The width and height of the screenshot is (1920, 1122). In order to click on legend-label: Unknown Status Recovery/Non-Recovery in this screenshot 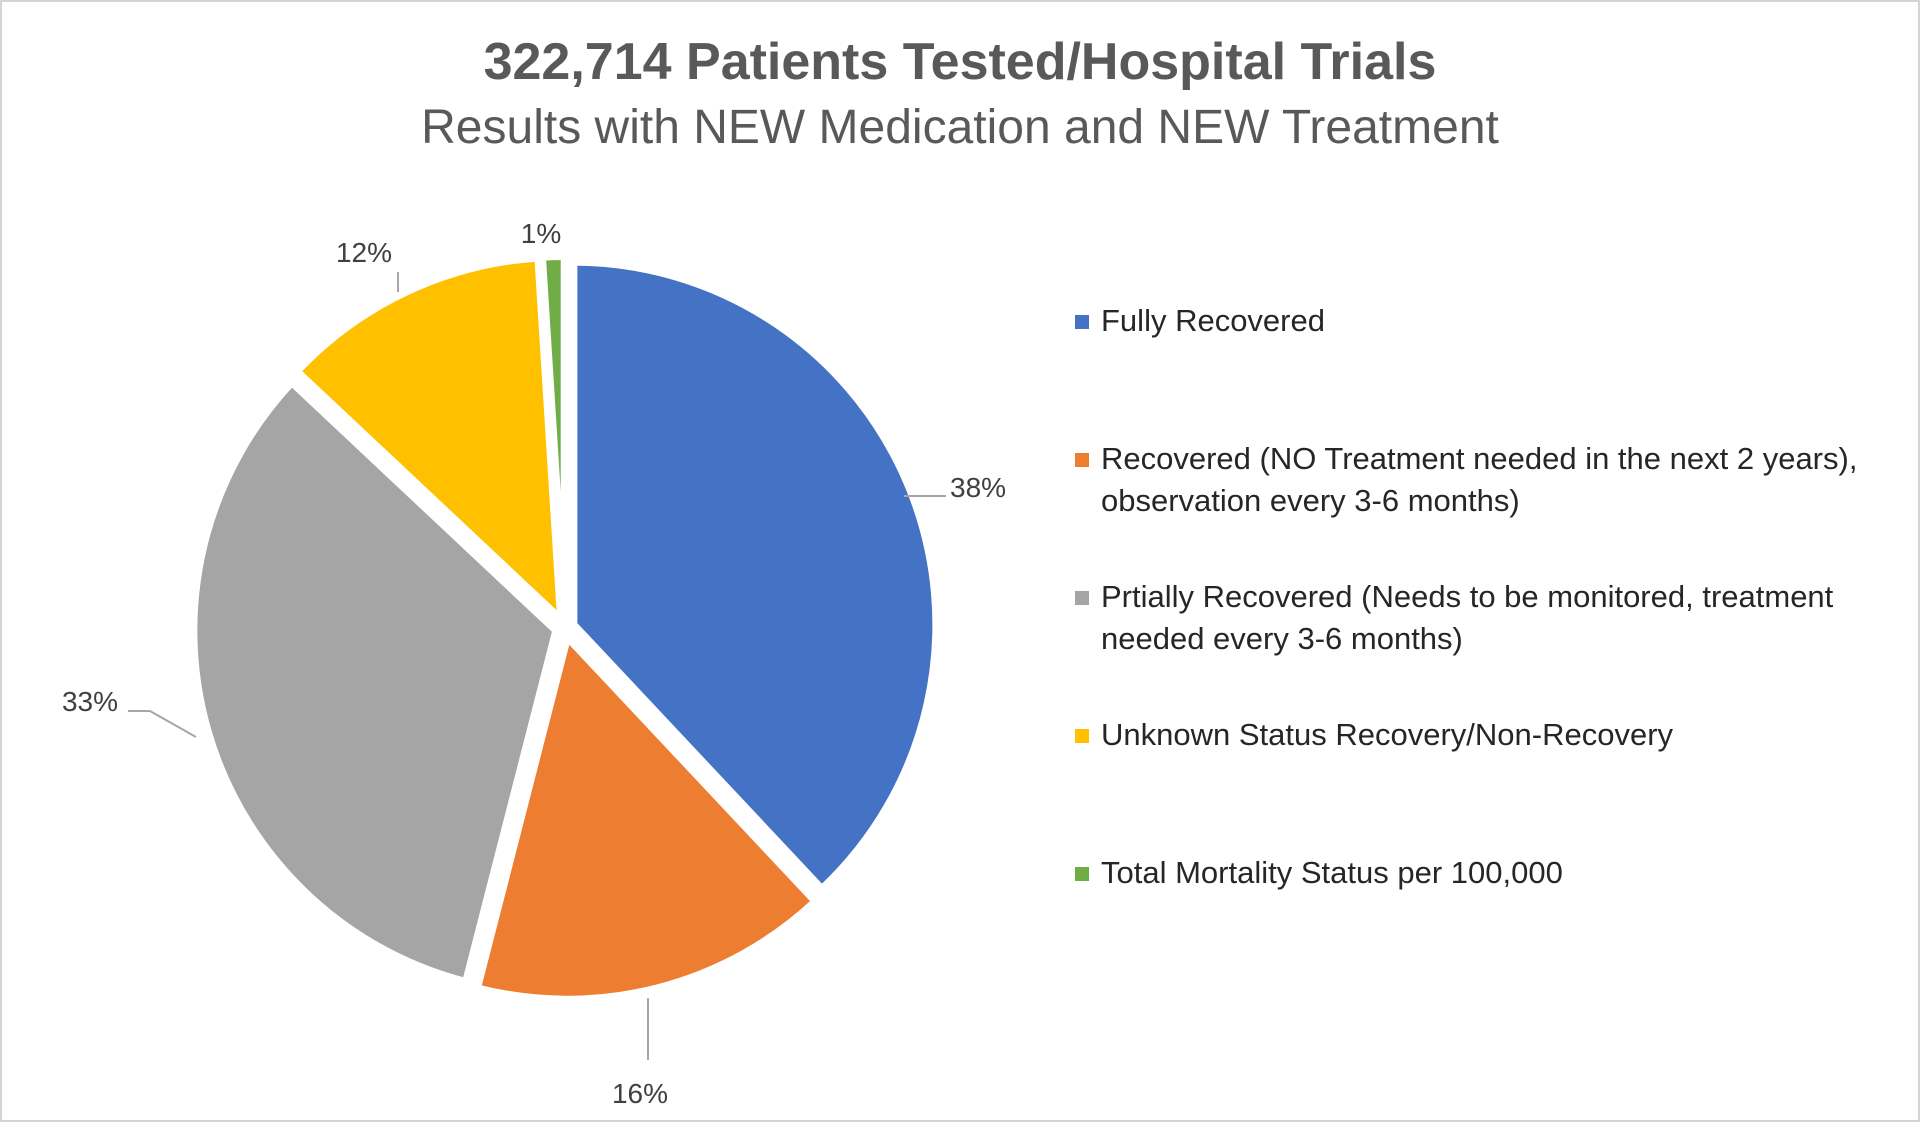, I will do `click(1387, 734)`.